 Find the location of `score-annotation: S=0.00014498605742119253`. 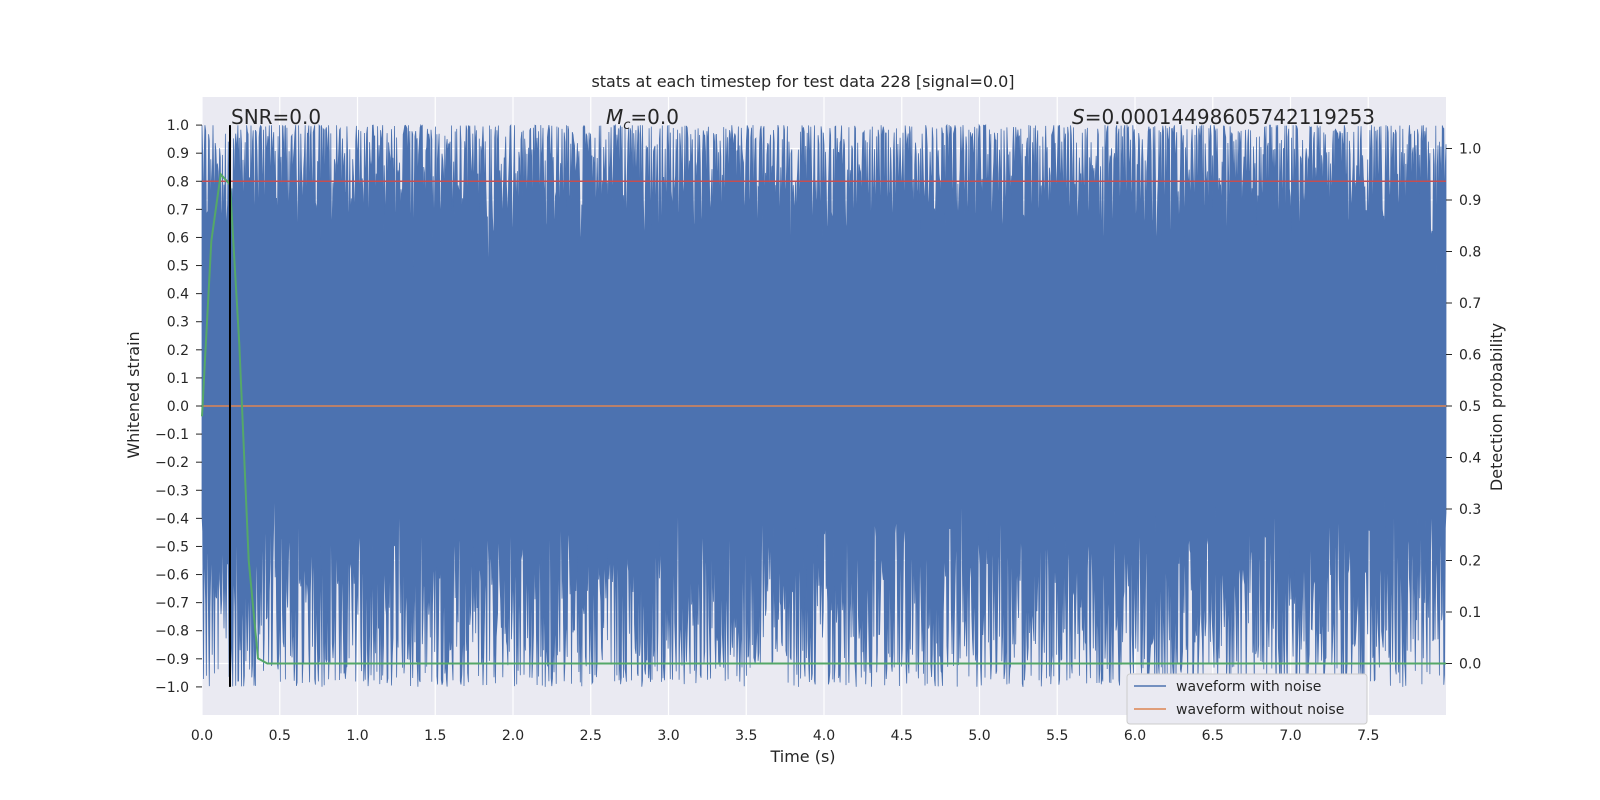

score-annotation: S=0.00014498605742119253 is located at coordinates (1223, 117).